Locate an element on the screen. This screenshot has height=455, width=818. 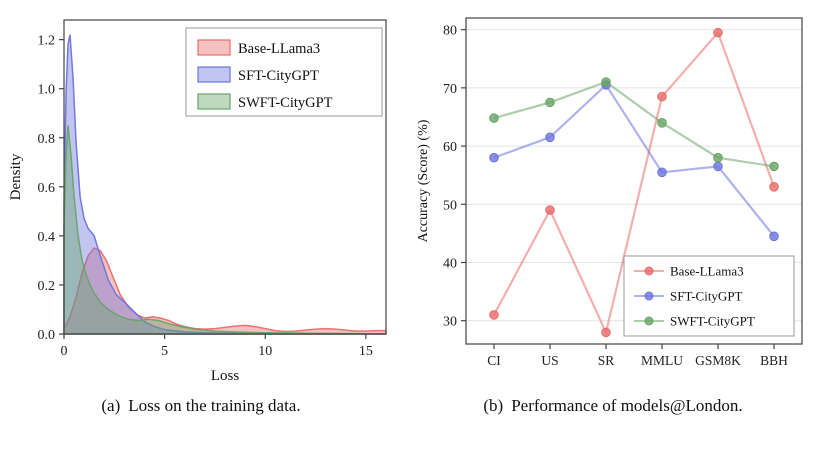
svg-text: 1.2 is located at coordinates (47, 41).